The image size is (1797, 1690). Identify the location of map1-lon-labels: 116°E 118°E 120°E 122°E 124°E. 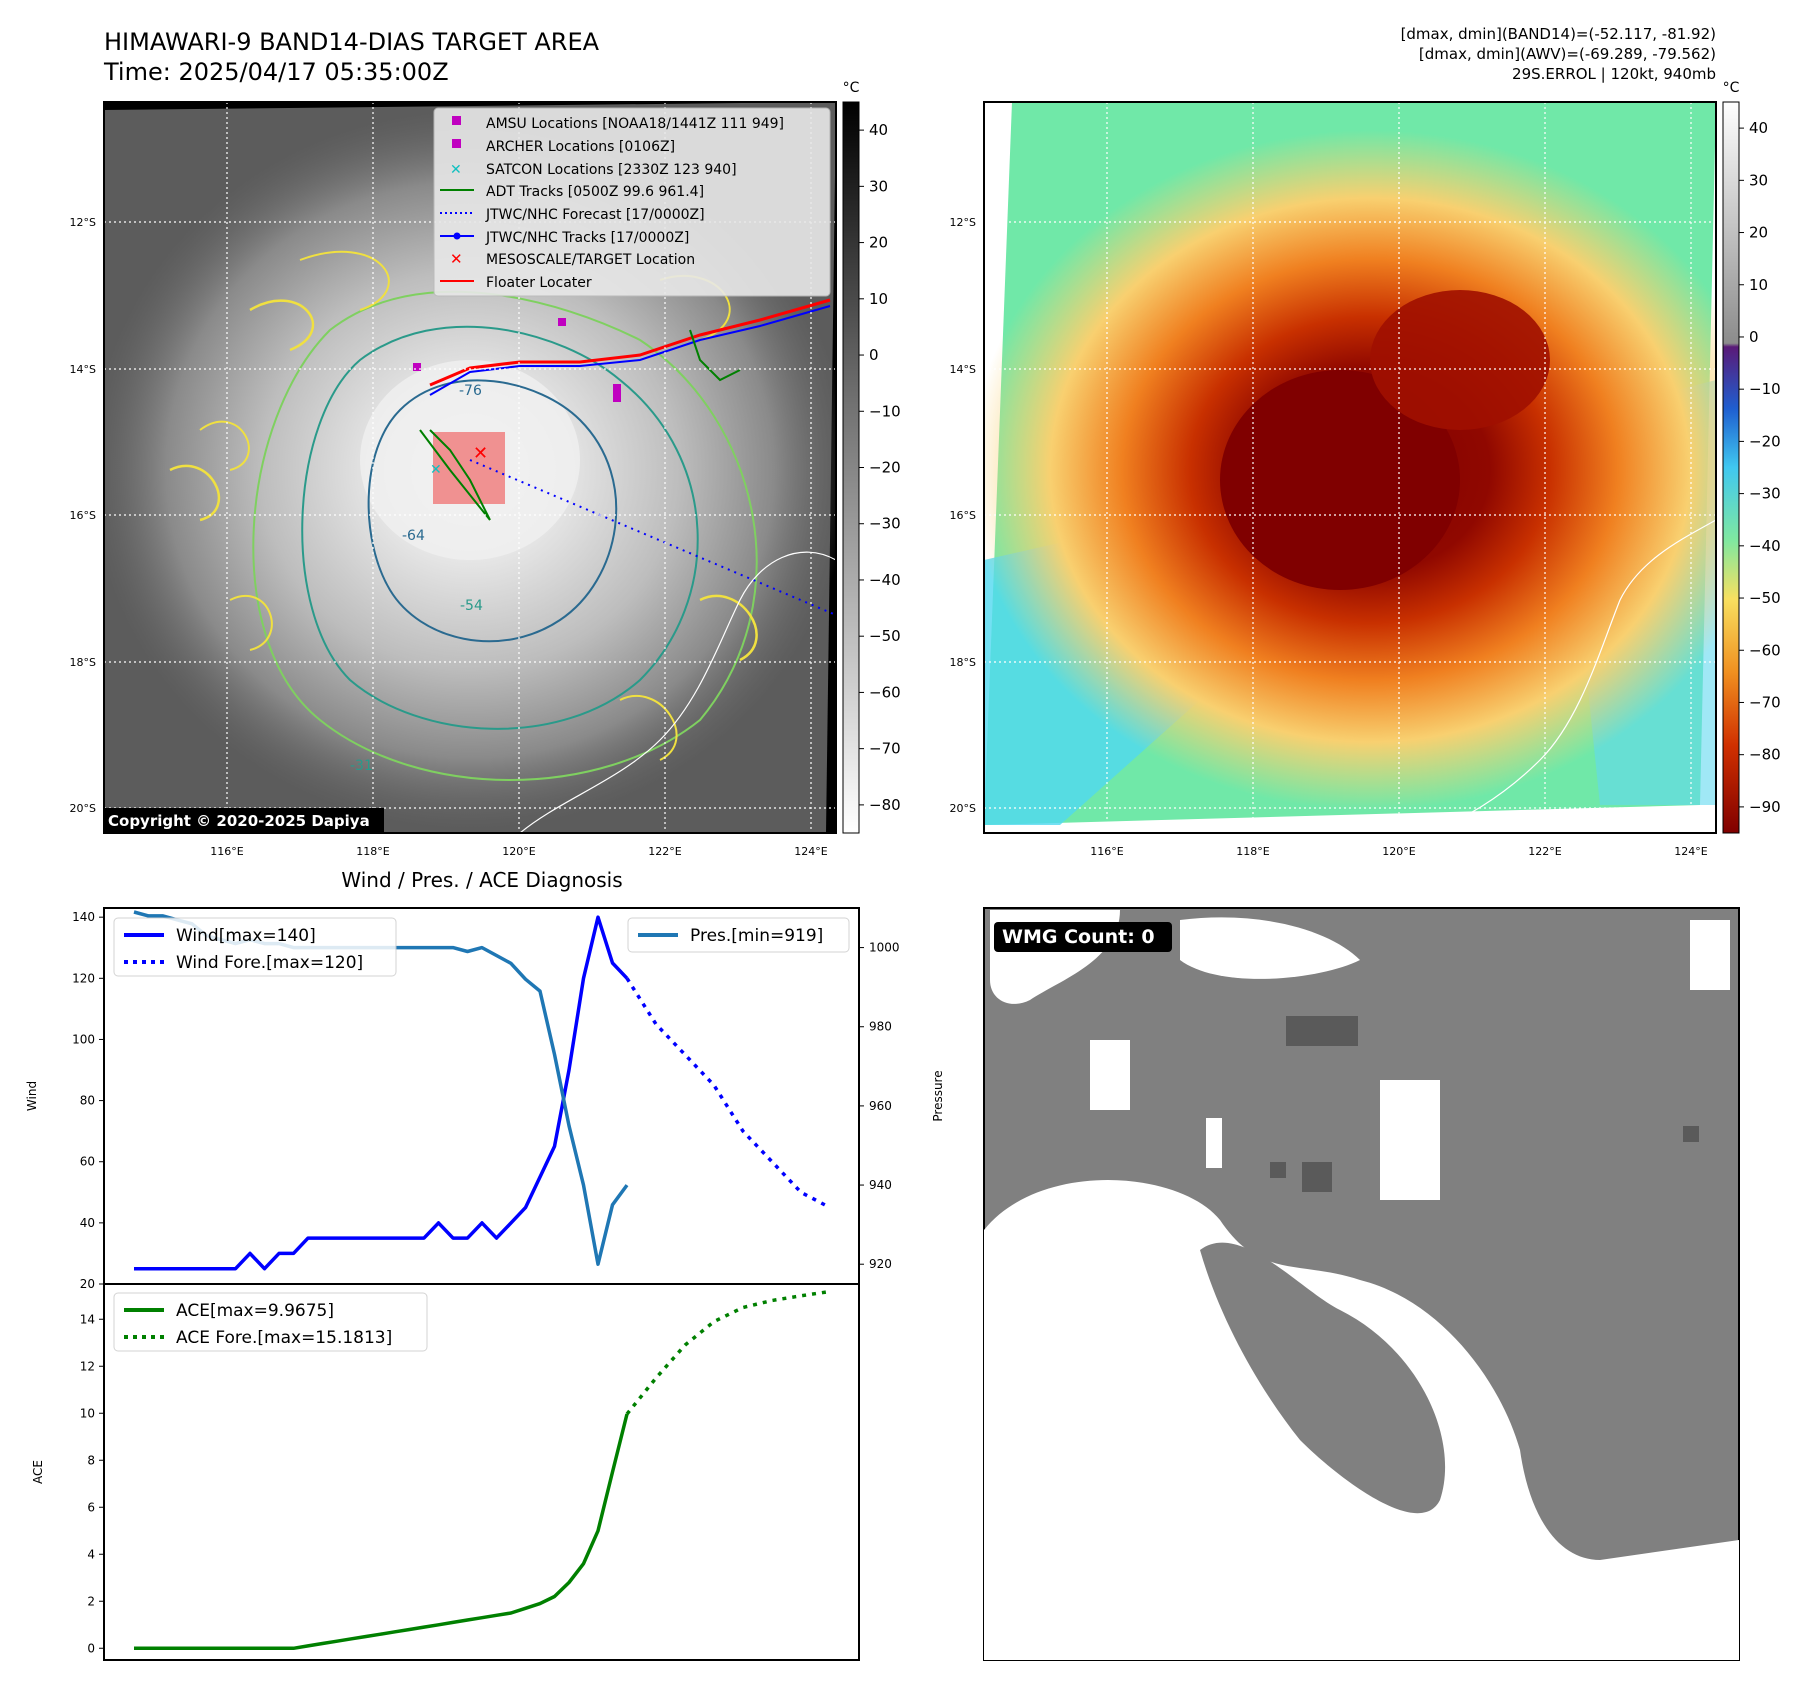
(518, 851).